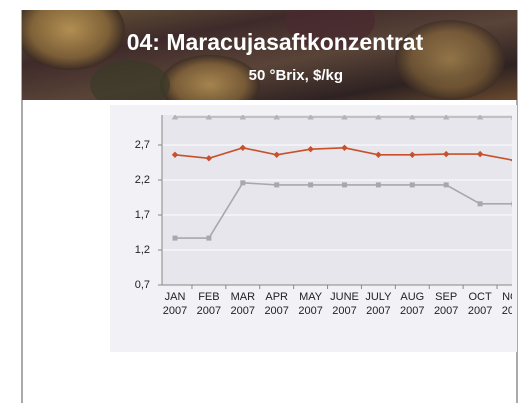 The height and width of the screenshot is (403, 522). Describe the element at coordinates (209, 304) in the screenshot. I see `x-tick-label: FEB 2007` at that location.